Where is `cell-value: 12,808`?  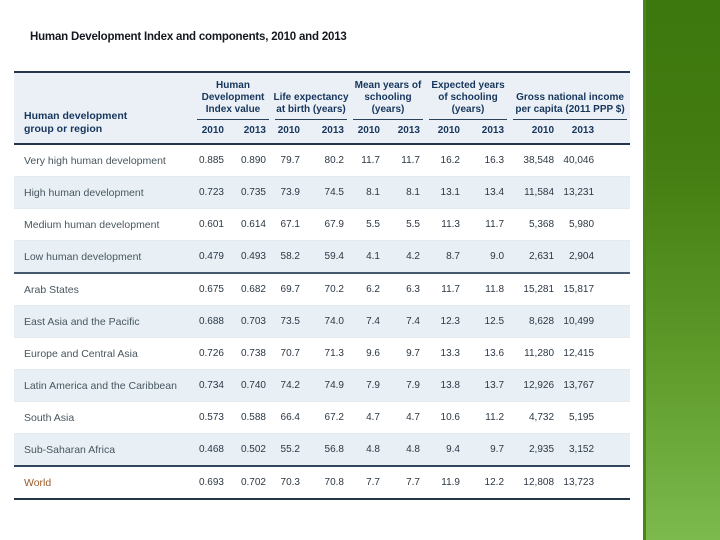
cell-value: 12,808 is located at coordinates (539, 483).